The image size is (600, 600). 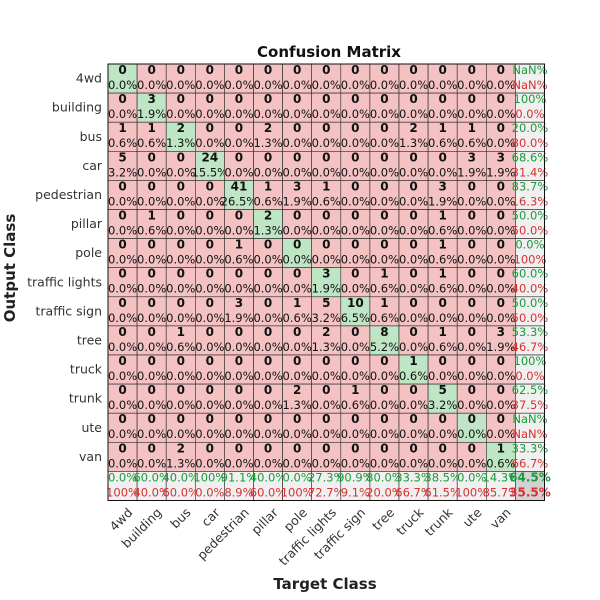 What do you see at coordinates (529, 376) in the screenshot?
I see `row-error: 0.0%` at bounding box center [529, 376].